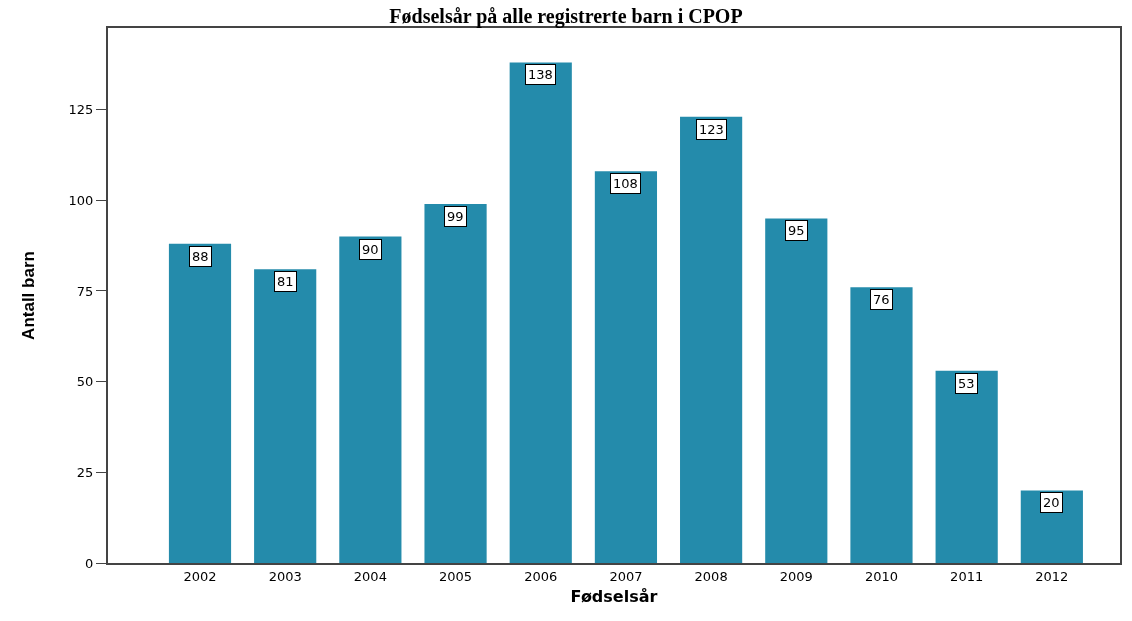  I want to click on data-label: 95, so click(796, 230).